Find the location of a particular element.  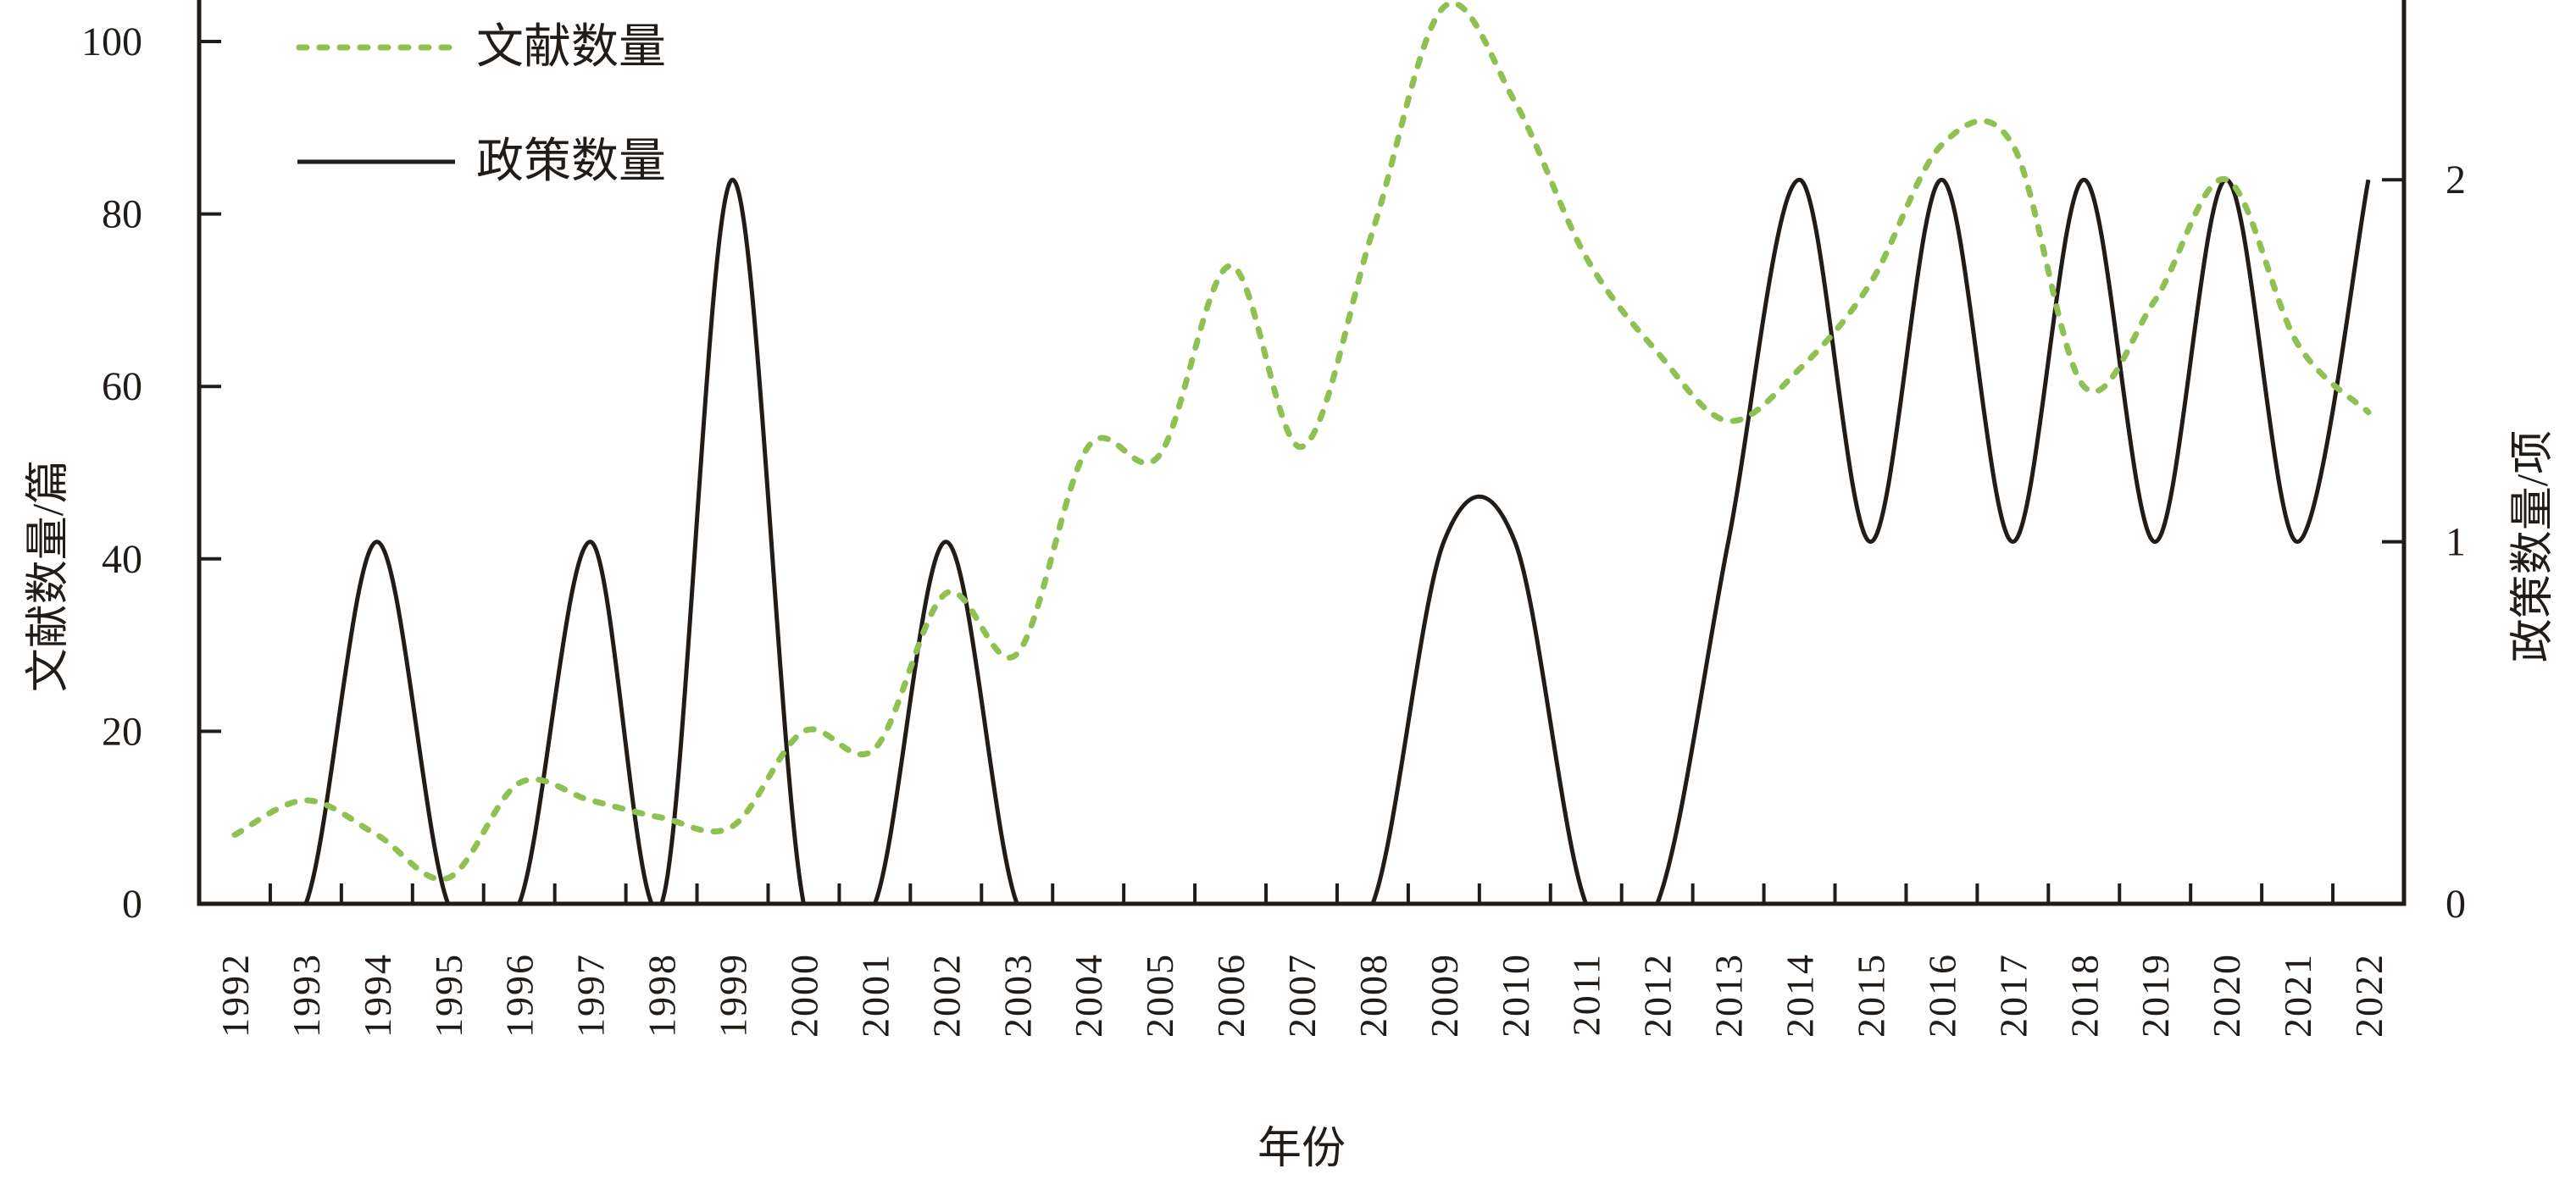

x-tick-label: 2001 is located at coordinates (875, 995).